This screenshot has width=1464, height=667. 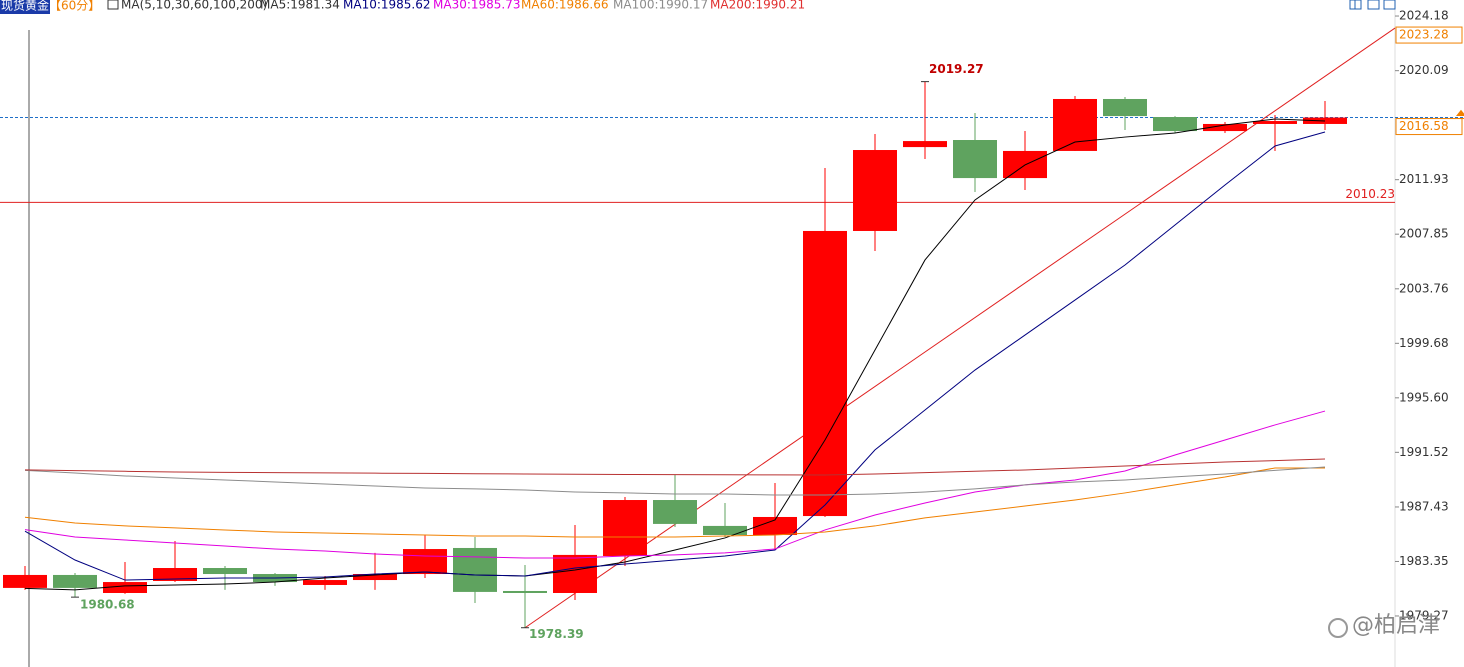 What do you see at coordinates (1424, 288) in the screenshot?
I see `y-tick-label: 2003.76` at bounding box center [1424, 288].